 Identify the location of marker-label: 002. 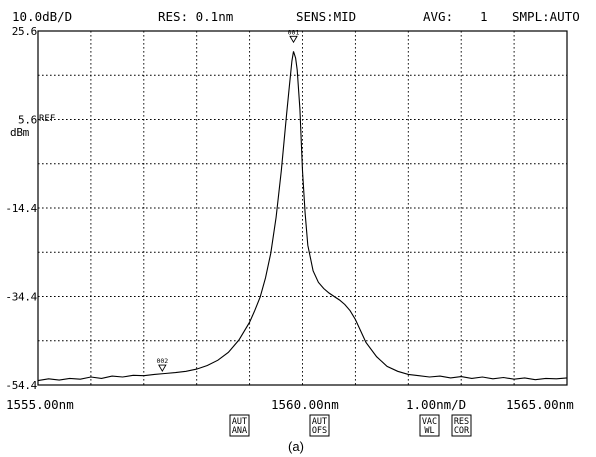
(162, 361).